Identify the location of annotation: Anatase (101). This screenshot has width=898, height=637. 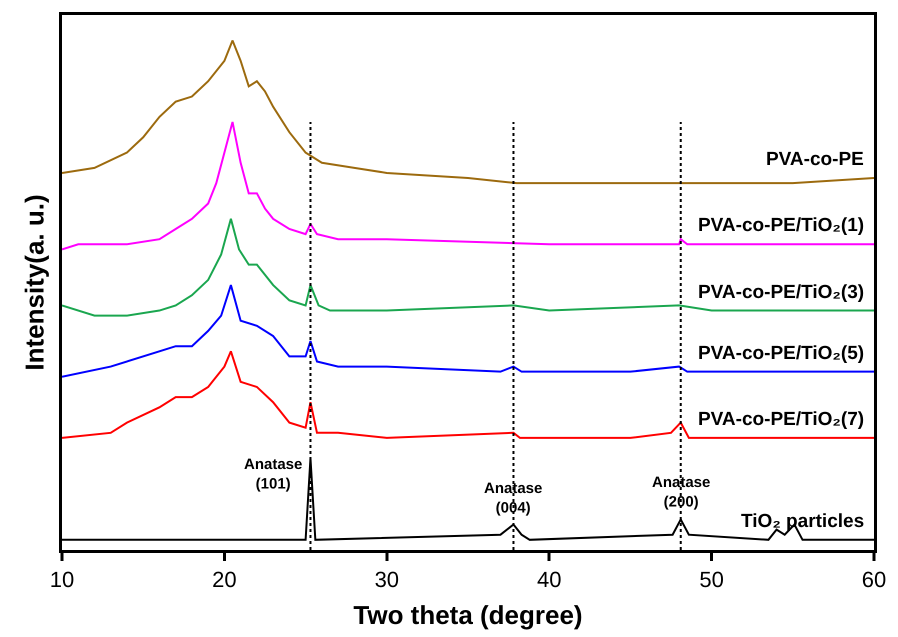
(273, 474).